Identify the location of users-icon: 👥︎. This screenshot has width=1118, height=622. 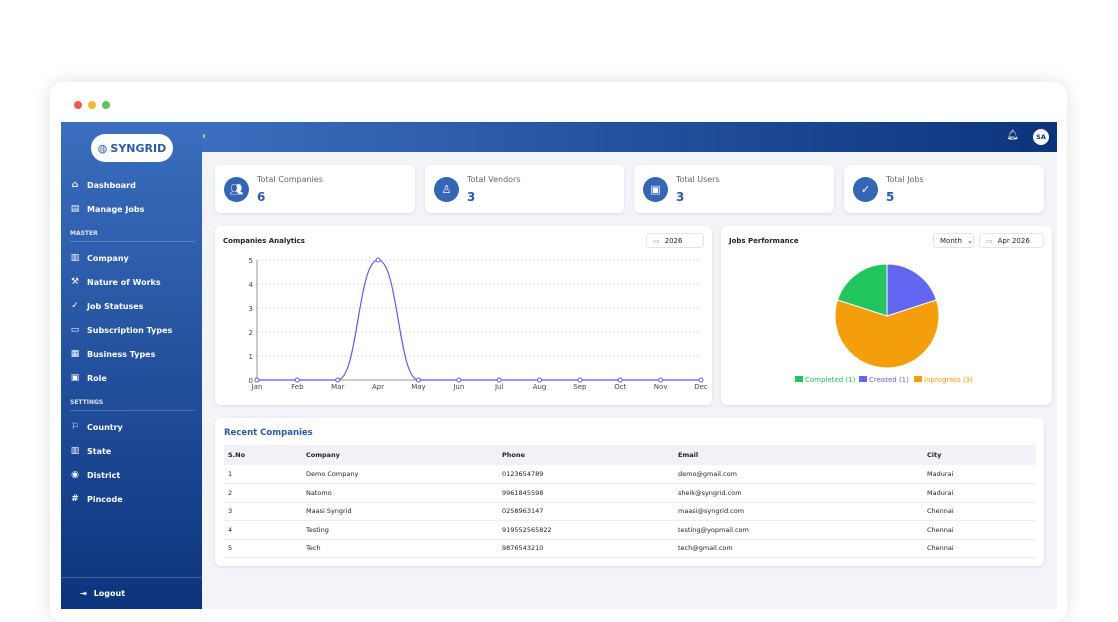
(236, 189).